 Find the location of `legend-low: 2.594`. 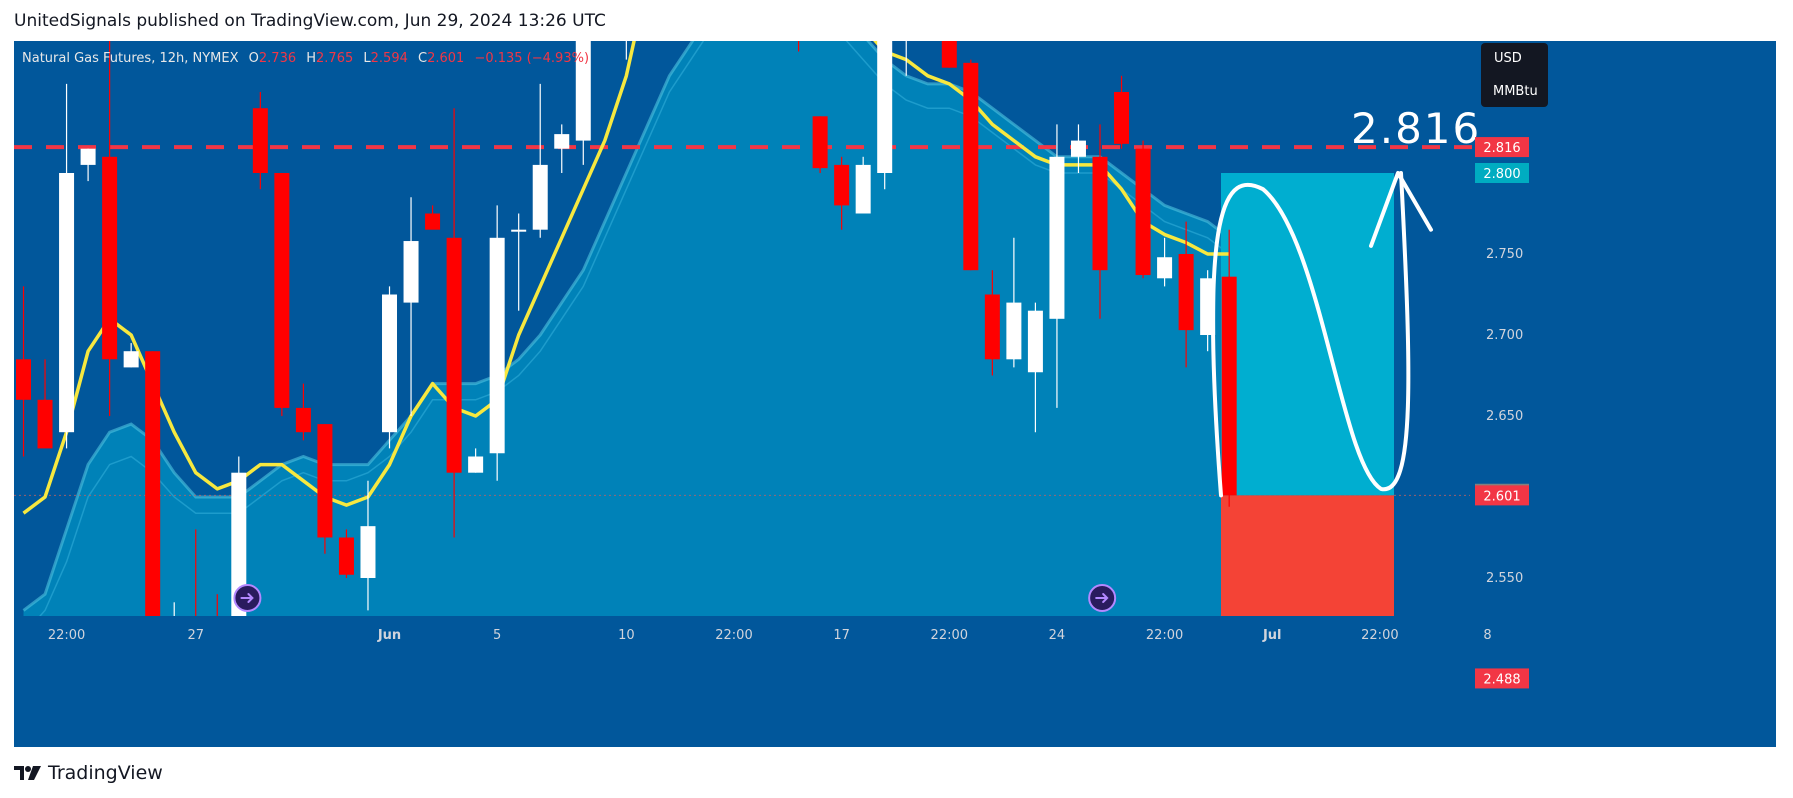

legend-low: 2.594 is located at coordinates (389, 58).